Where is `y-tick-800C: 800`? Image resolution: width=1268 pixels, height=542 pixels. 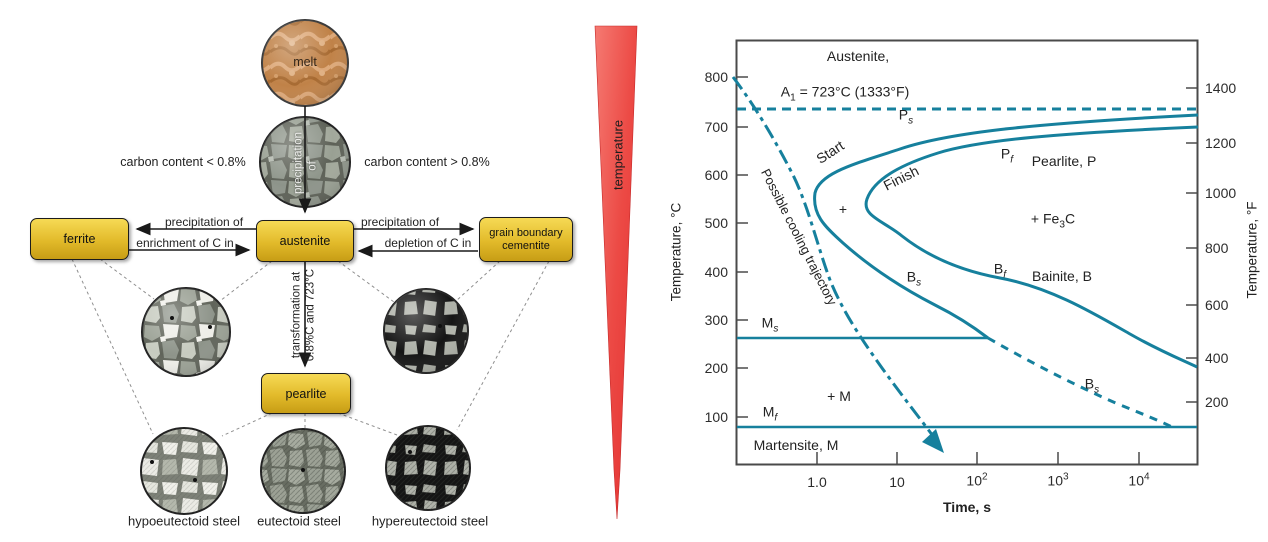
y-tick-800C: 800 is located at coordinates (716, 77).